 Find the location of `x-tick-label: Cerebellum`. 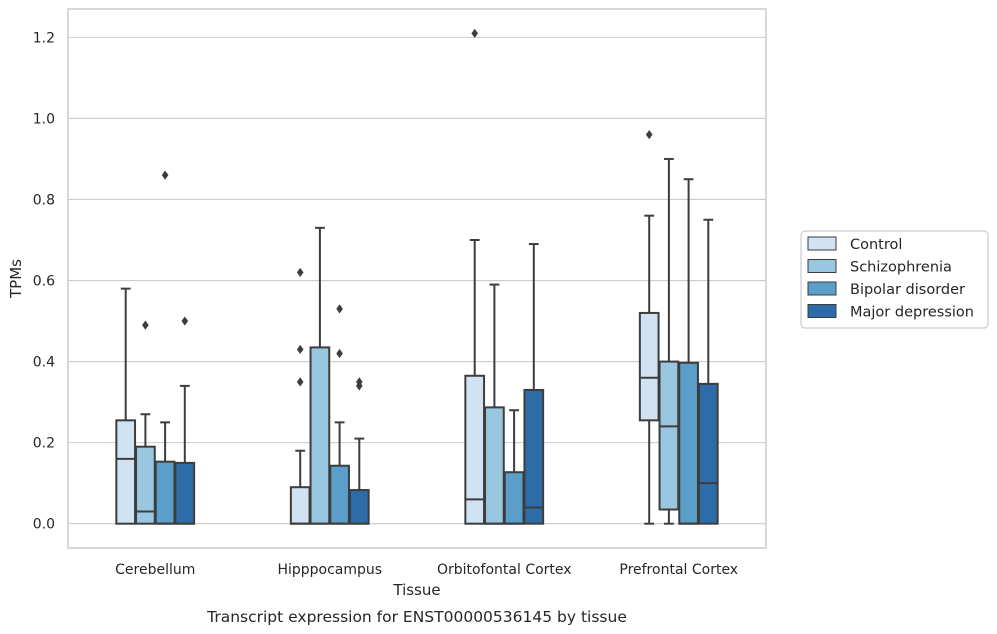

x-tick-label: Cerebellum is located at coordinates (155, 570).